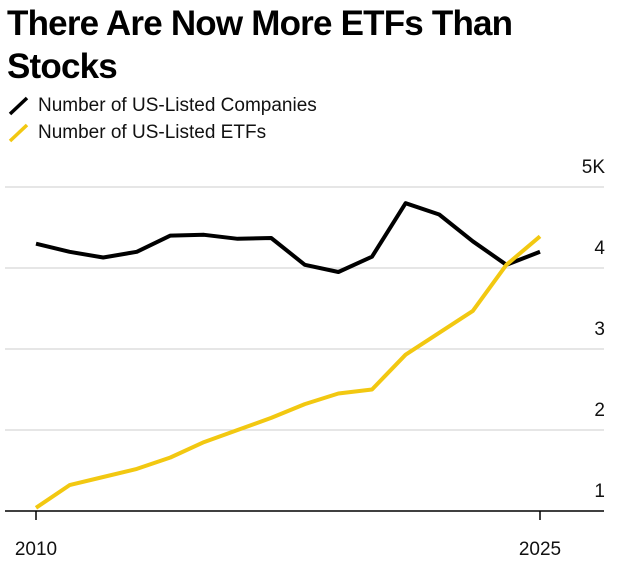  I want to click on y-tick-label: 4, so click(599, 248).